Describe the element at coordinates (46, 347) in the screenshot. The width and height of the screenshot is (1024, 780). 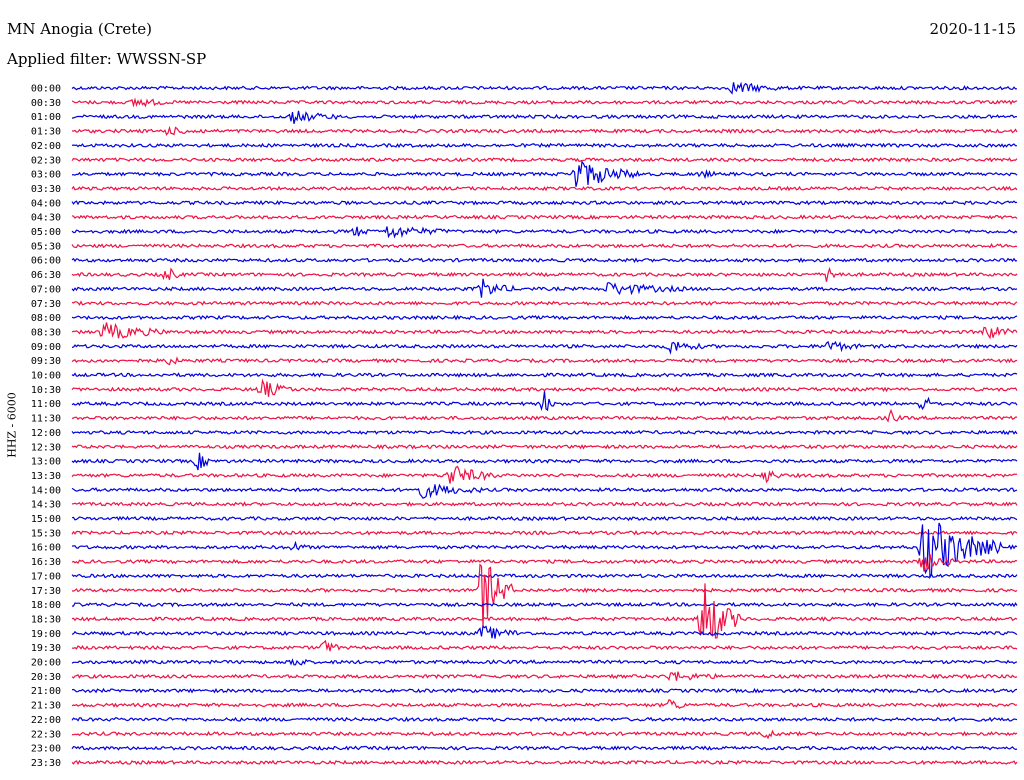
I see `row-time-label: 09:00` at that location.